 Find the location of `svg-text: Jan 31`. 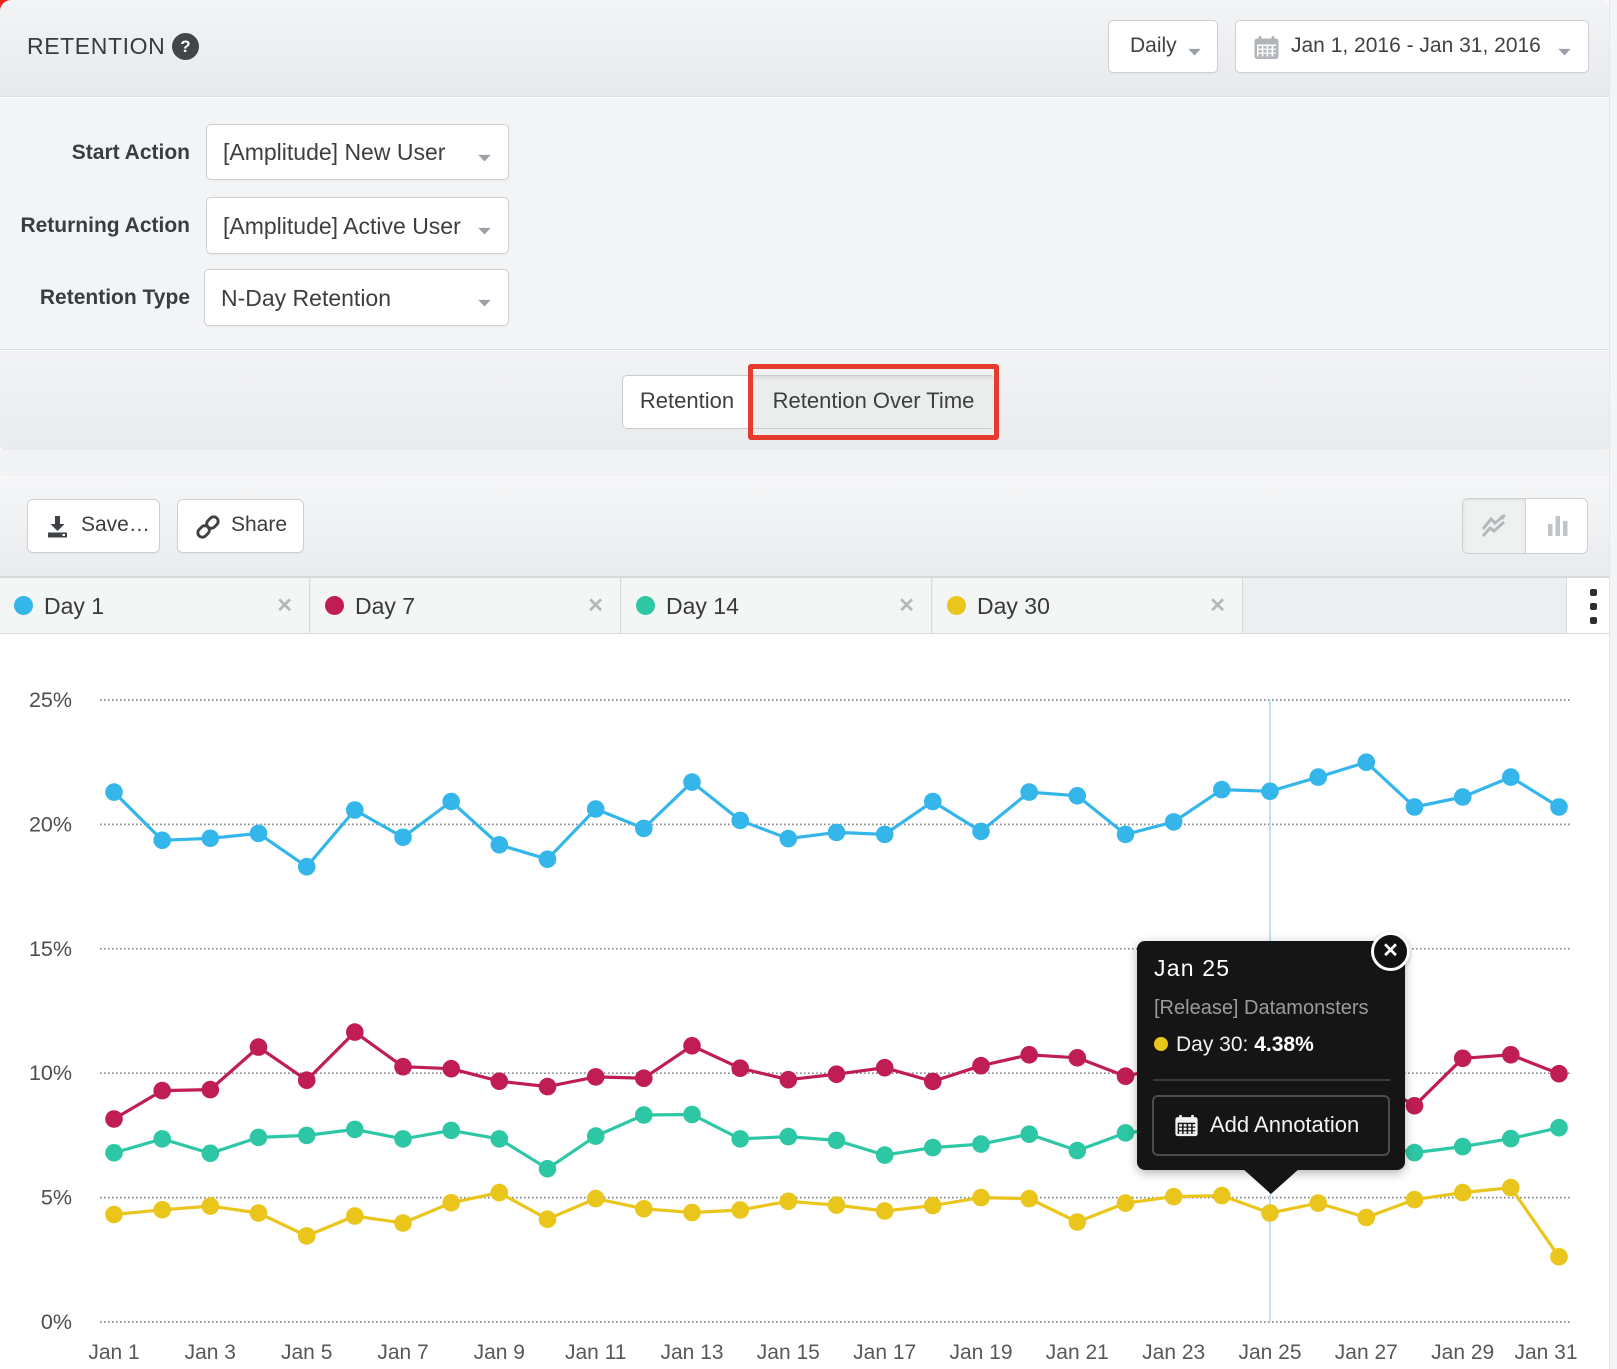

svg-text: Jan 31 is located at coordinates (1545, 1352).